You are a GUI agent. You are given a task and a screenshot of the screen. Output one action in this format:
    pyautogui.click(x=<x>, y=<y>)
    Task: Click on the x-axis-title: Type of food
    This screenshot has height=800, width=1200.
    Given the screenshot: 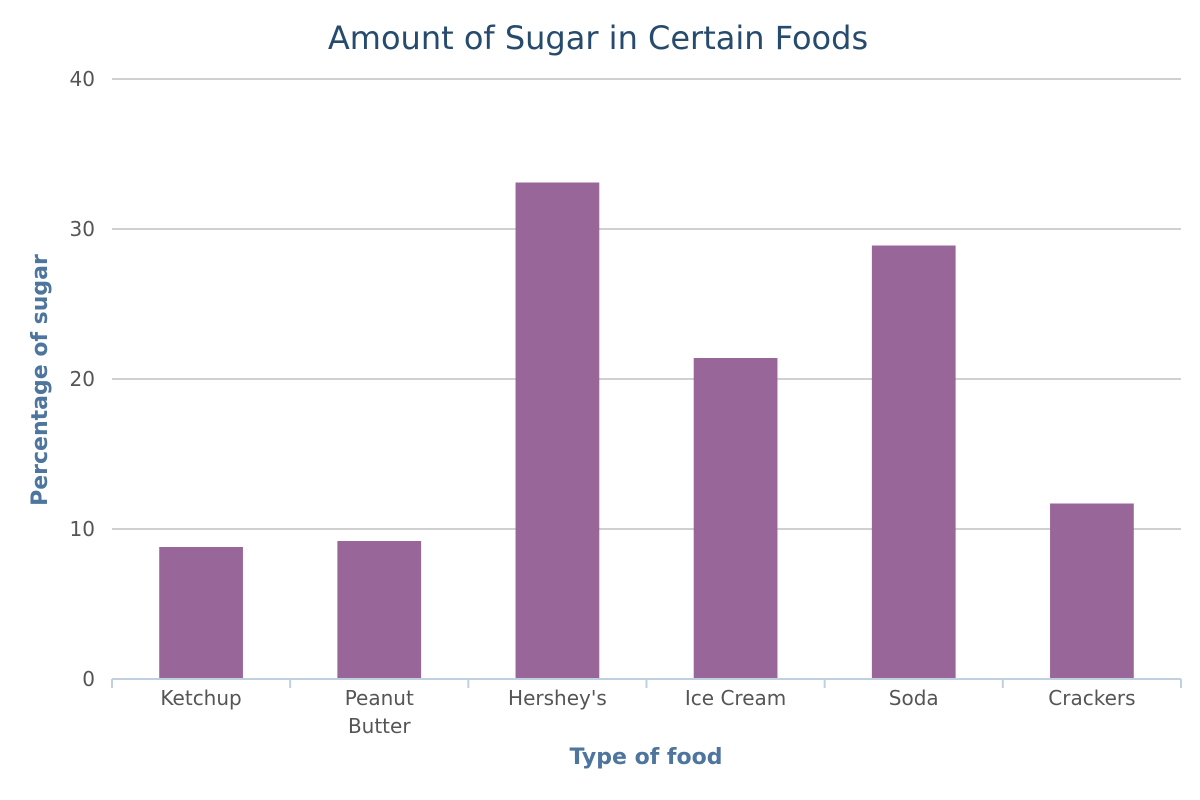 What is the action you would take?
    pyautogui.click(x=646, y=757)
    